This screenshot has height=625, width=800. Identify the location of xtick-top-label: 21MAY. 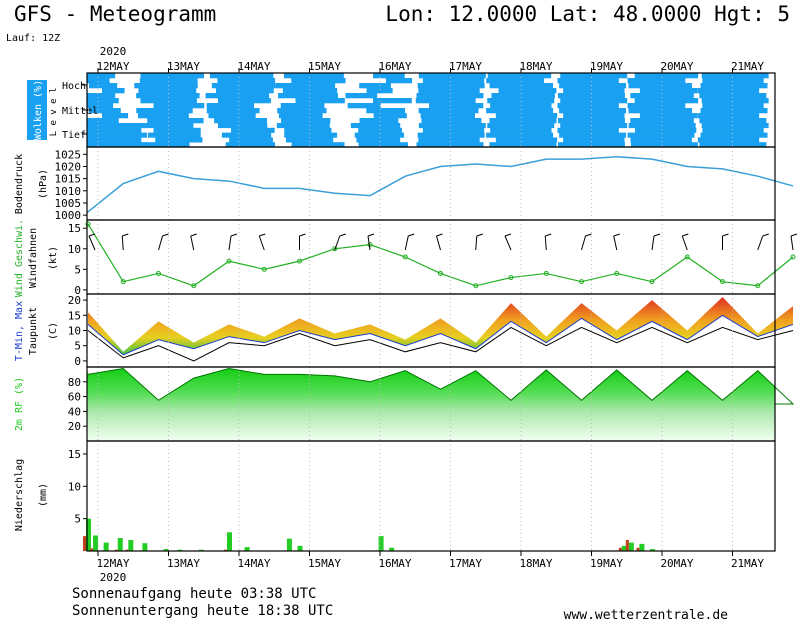
(747, 66).